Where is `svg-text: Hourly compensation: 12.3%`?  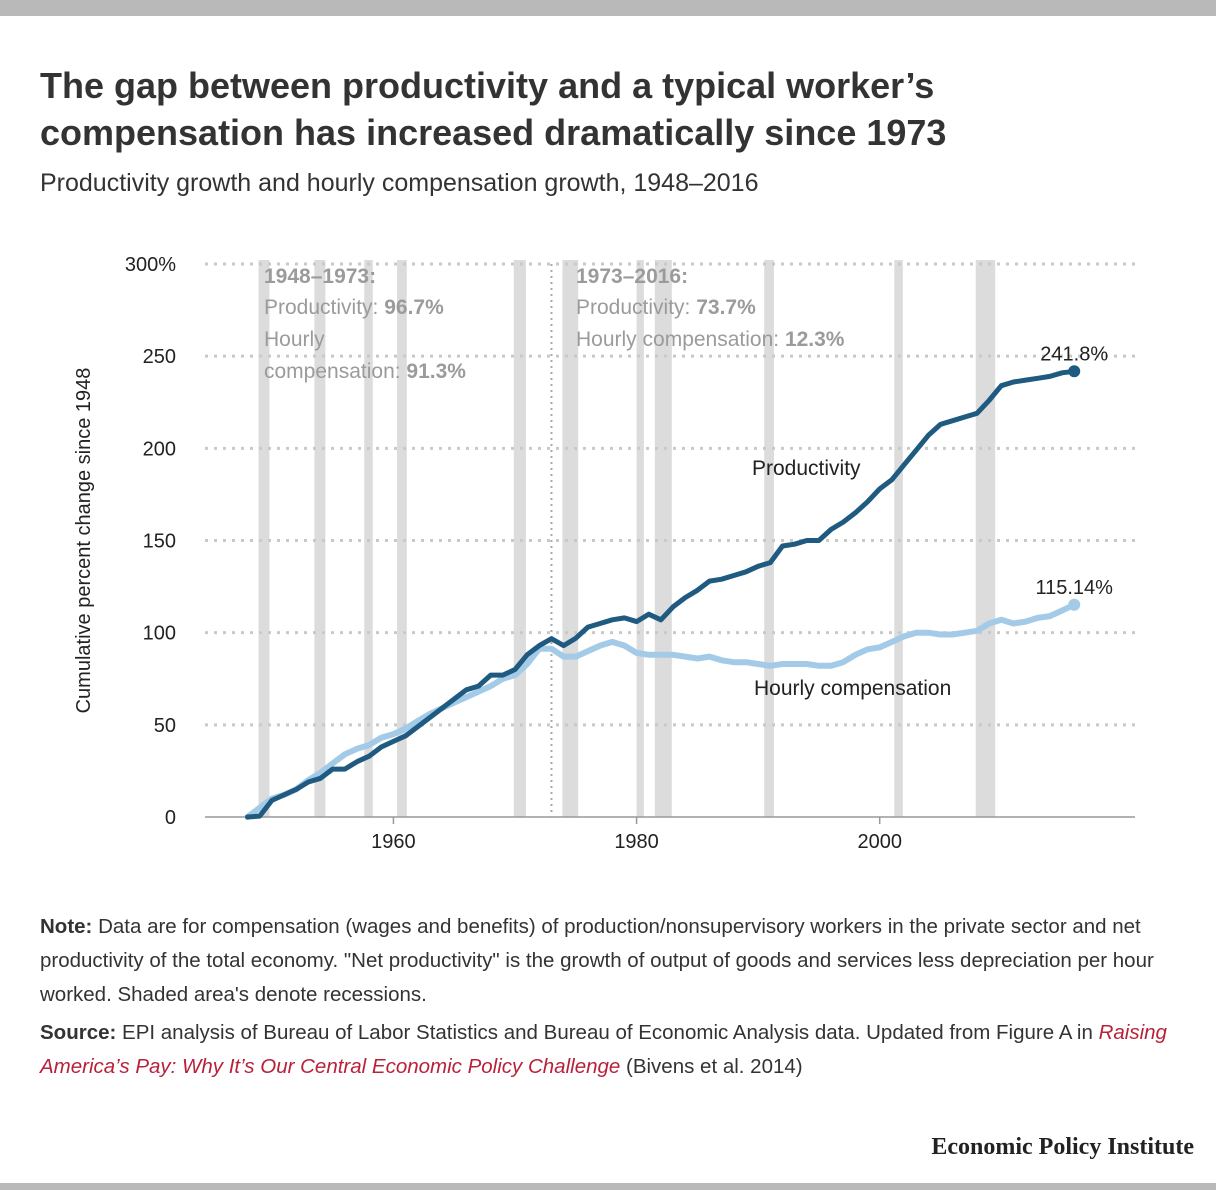
svg-text: Hourly compensation: 12.3% is located at coordinates (710, 339).